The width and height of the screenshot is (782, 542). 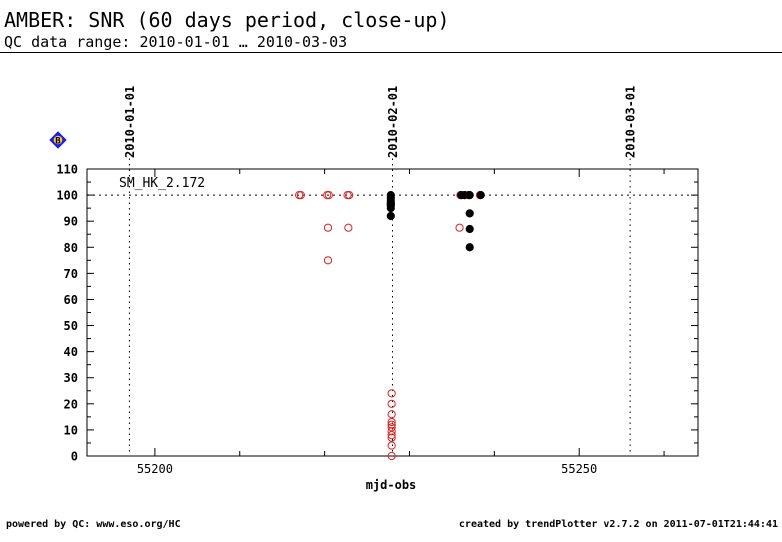 I want to click on header-divider, so click(x=391, y=52).